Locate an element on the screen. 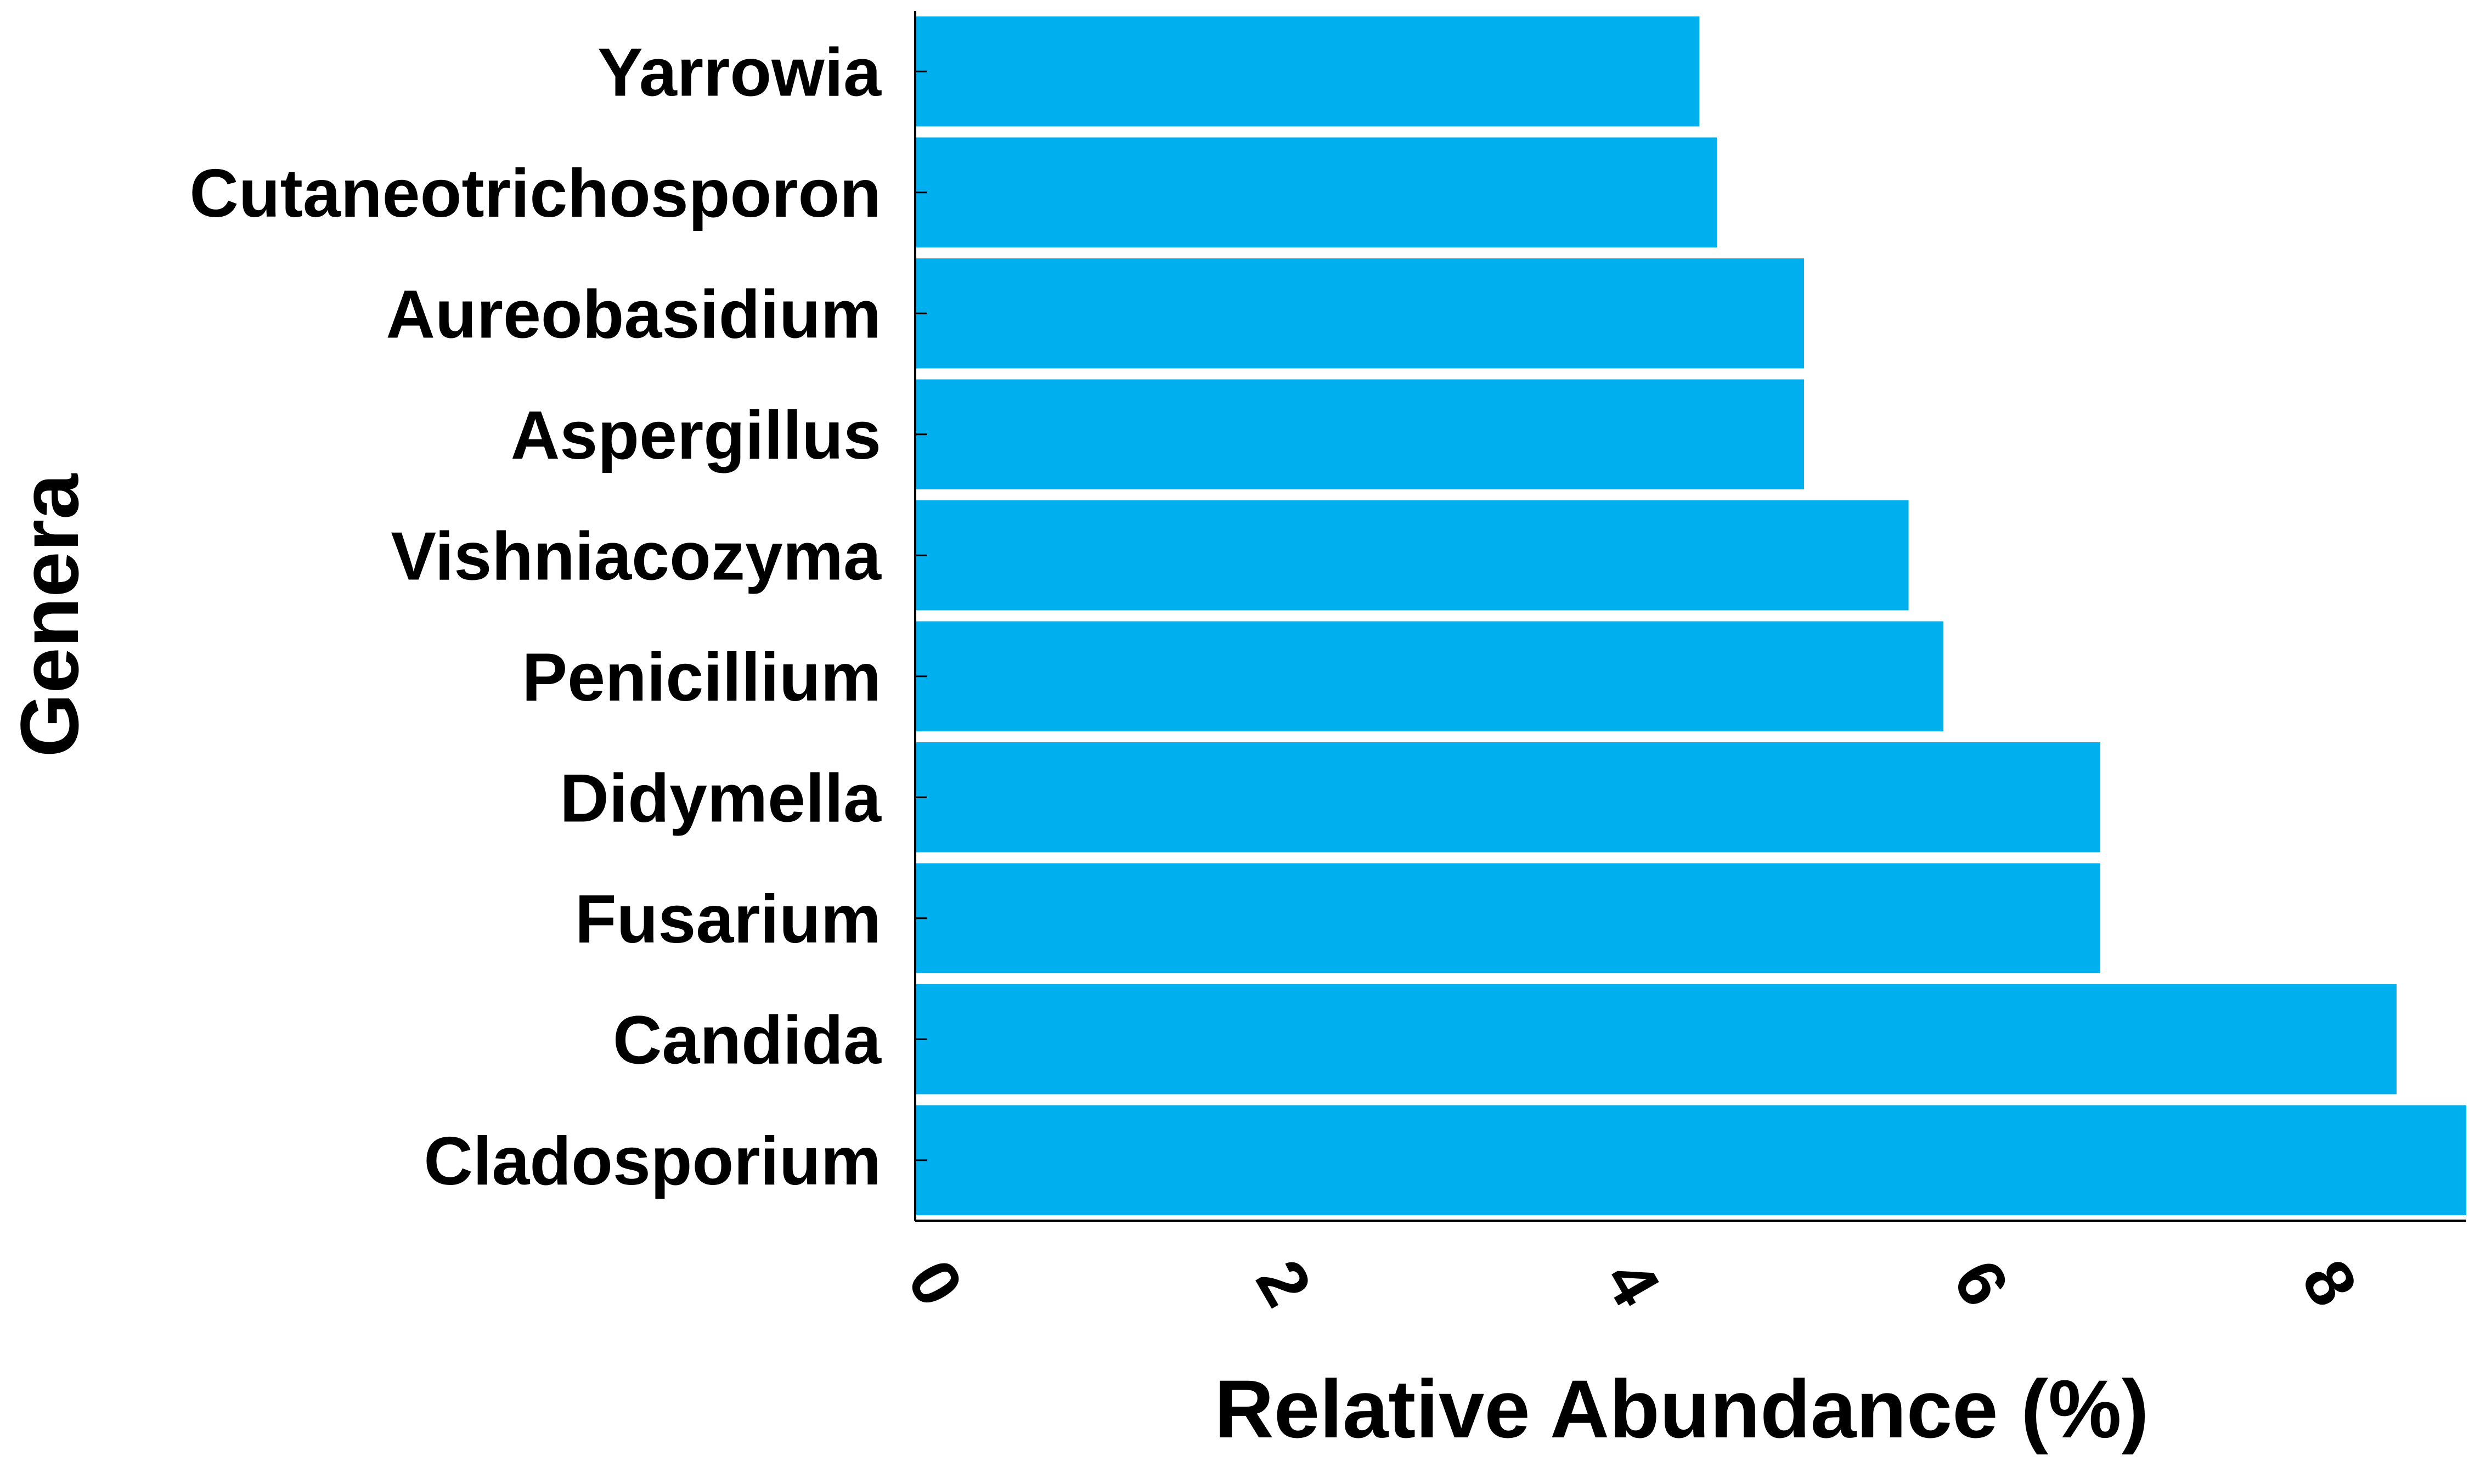  bar-yarrowia is located at coordinates (1307, 71).